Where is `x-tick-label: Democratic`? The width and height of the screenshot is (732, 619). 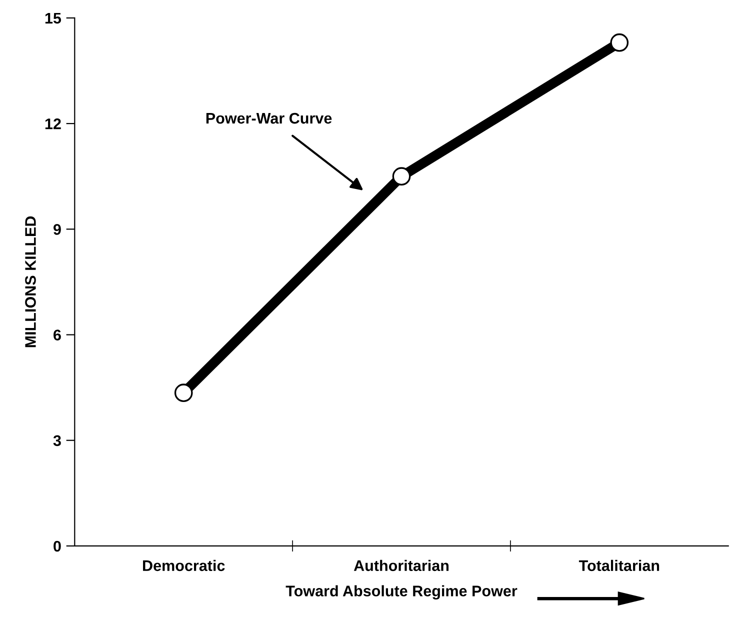 x-tick-label: Democratic is located at coordinates (184, 566).